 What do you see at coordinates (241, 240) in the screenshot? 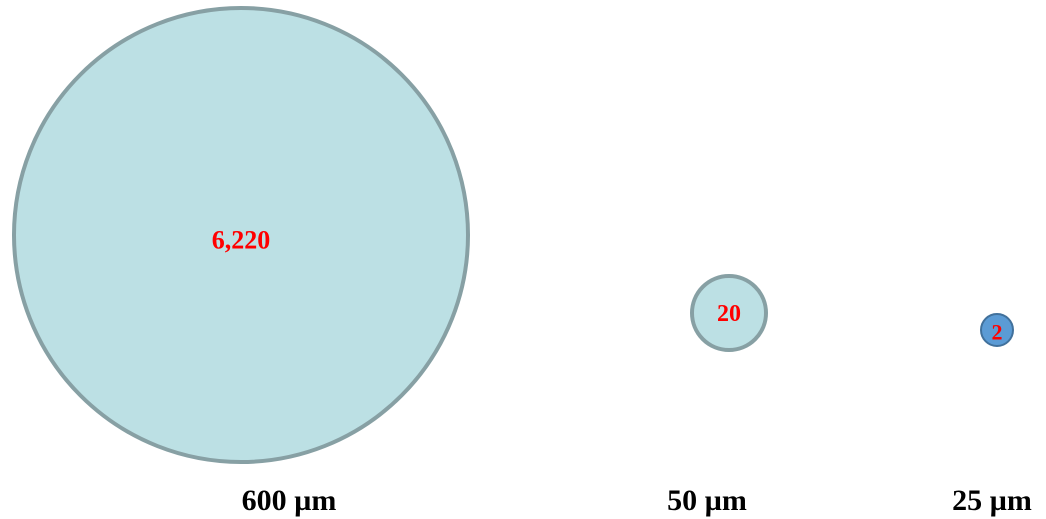
I see `value-label-600um: 6,220` at bounding box center [241, 240].